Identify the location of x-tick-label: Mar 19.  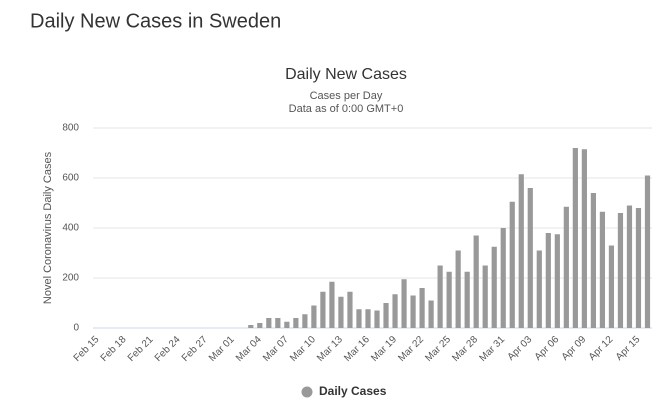
(384, 349).